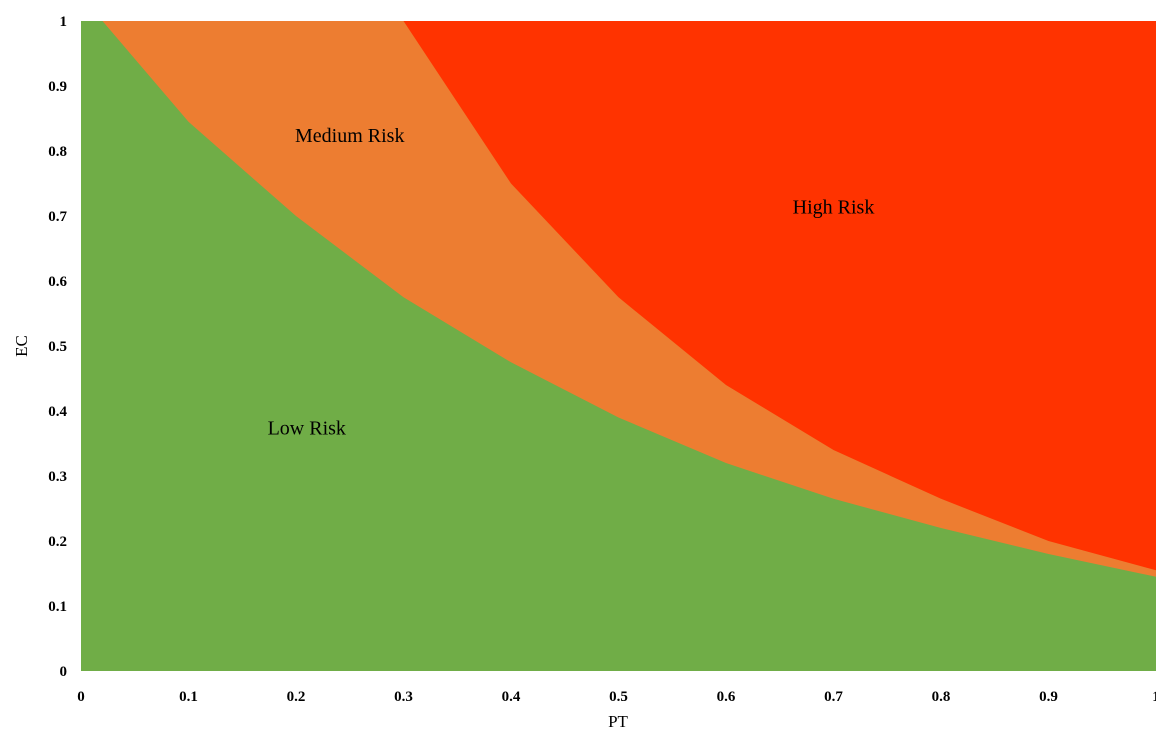 This screenshot has width=1156, height=733. Describe the element at coordinates (307, 428) in the screenshot. I see `region-label-low-risk: Low Risk` at that location.